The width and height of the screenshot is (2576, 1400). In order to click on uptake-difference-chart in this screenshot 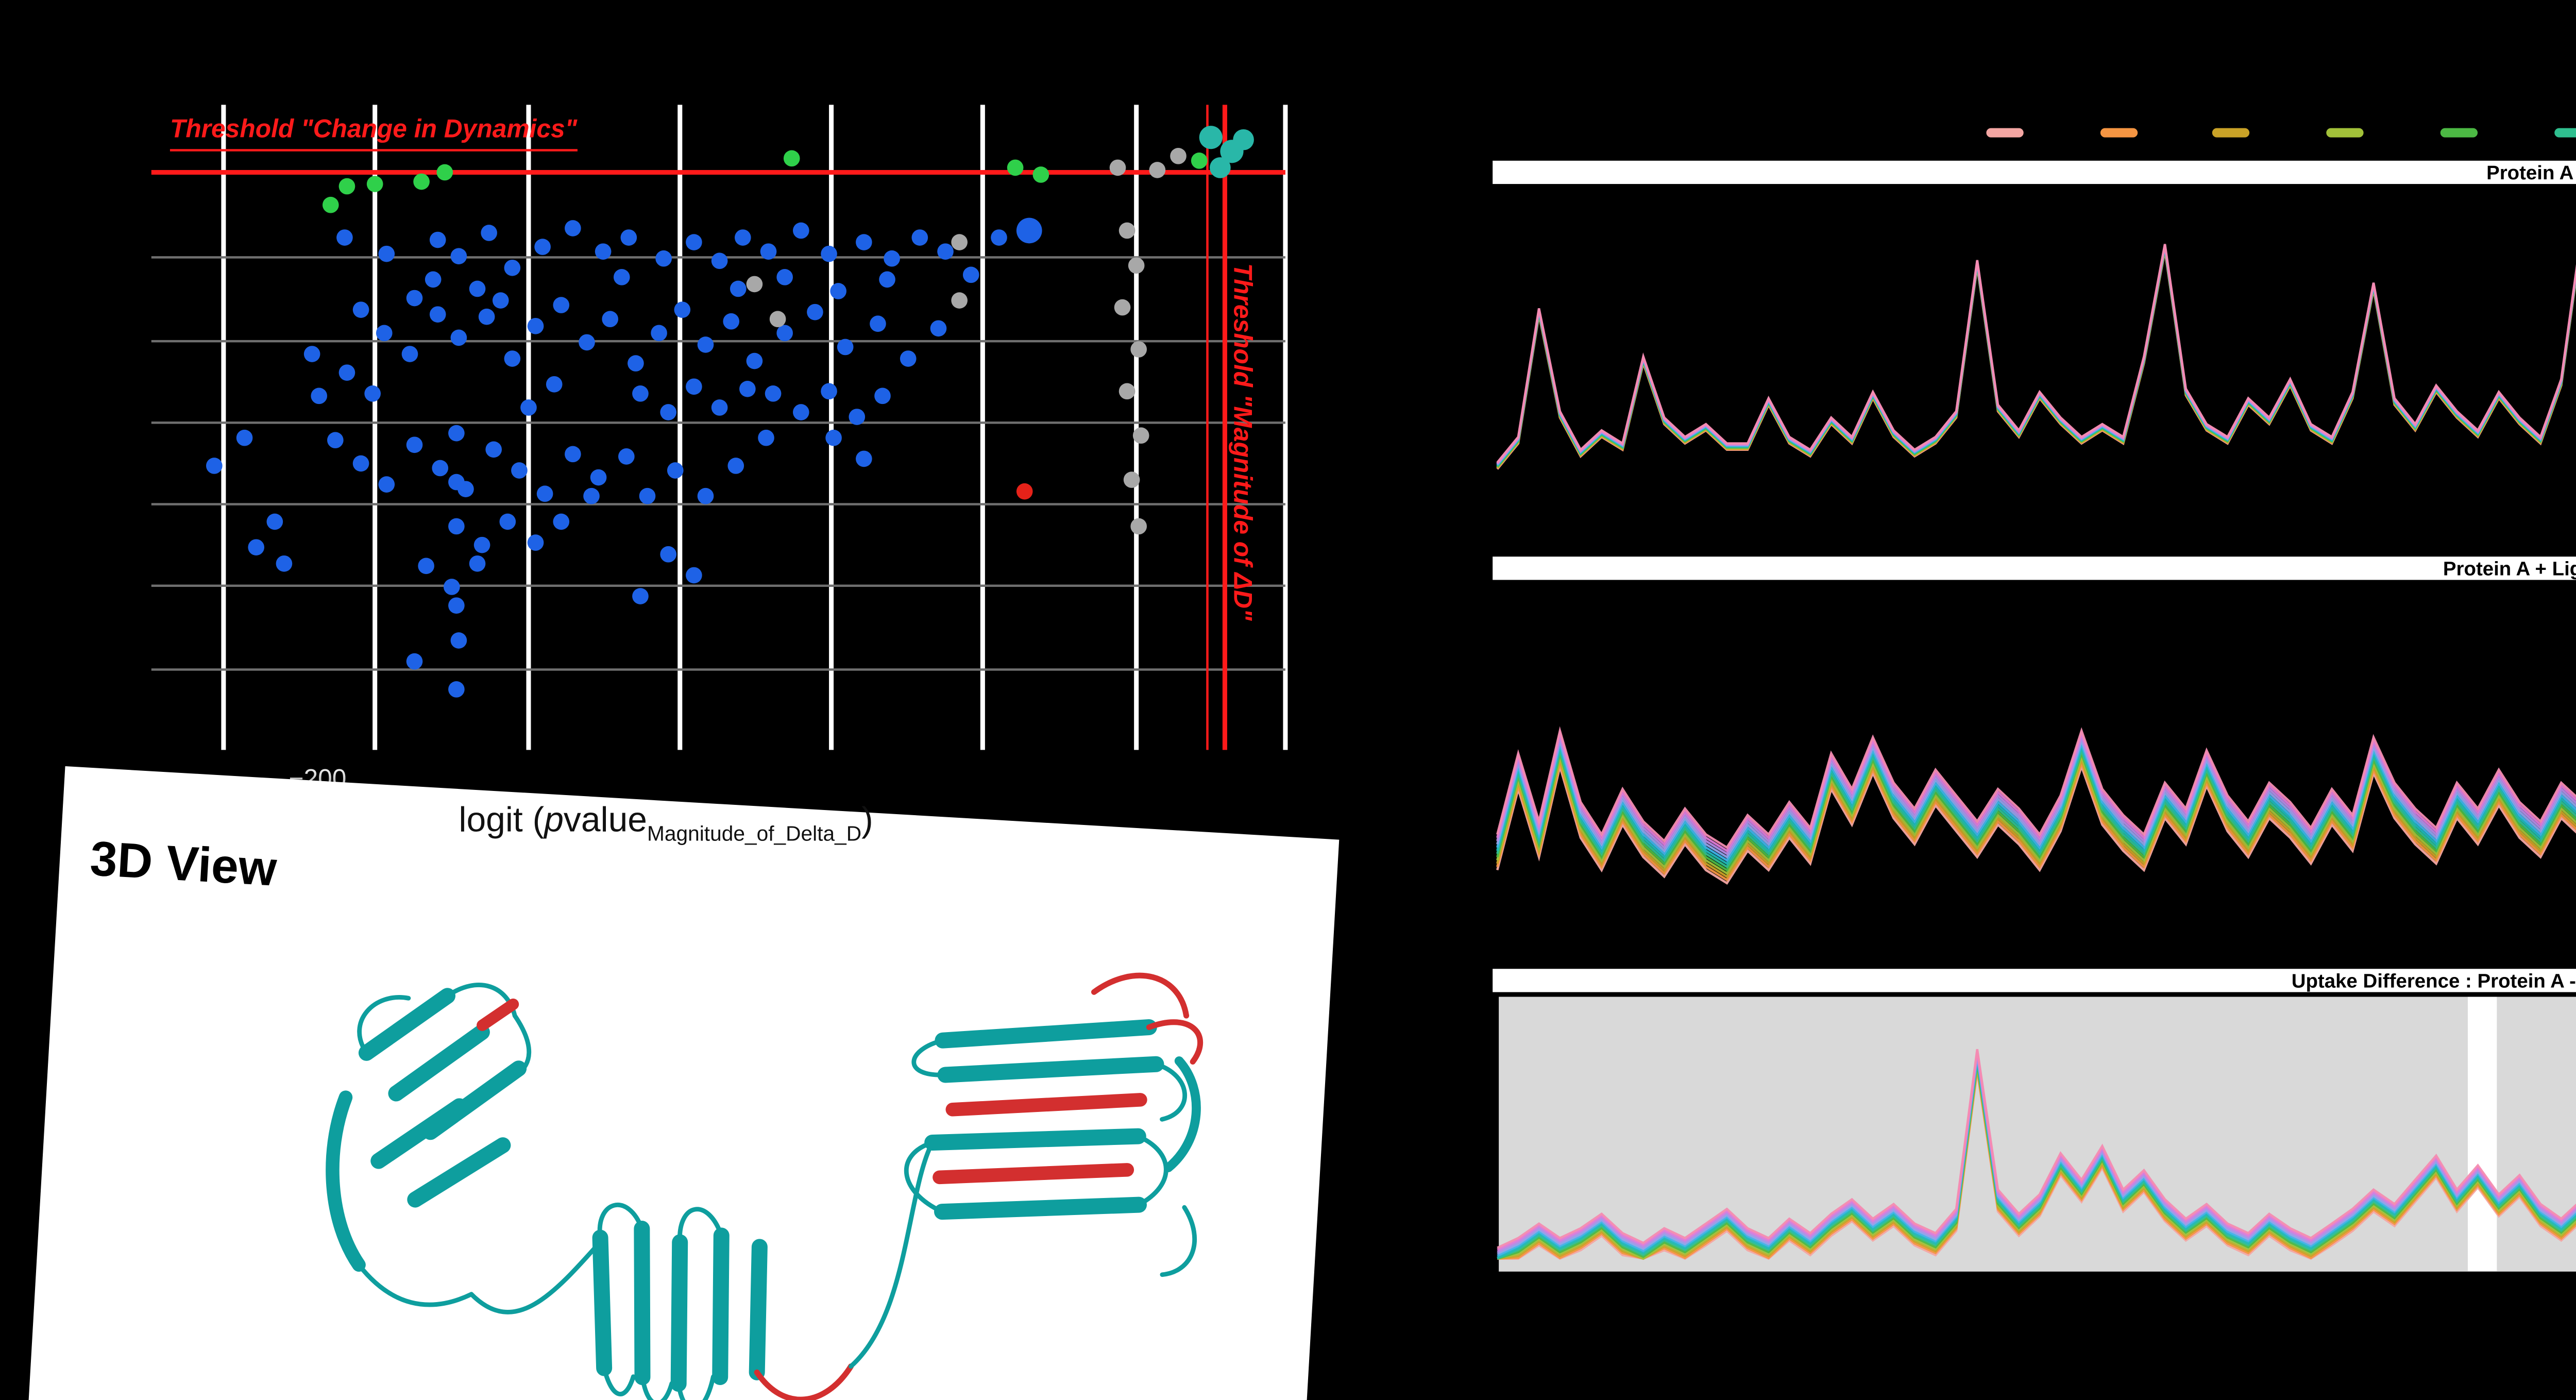, I will do `click(2034, 1134)`.